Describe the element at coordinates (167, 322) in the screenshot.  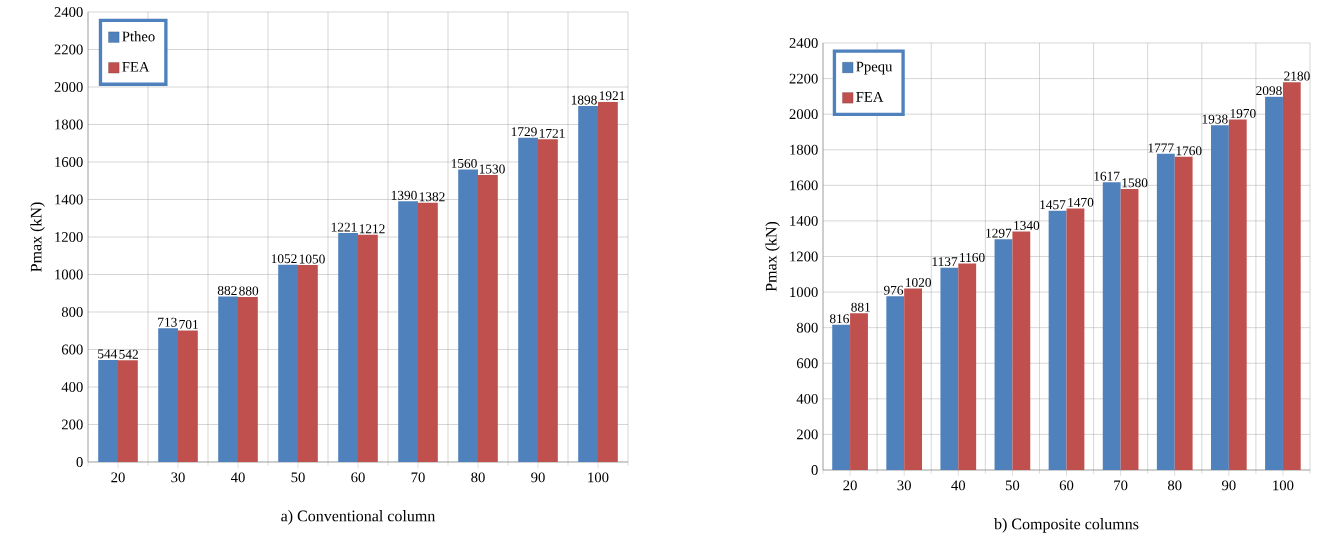
I see `data-label: 713` at that location.